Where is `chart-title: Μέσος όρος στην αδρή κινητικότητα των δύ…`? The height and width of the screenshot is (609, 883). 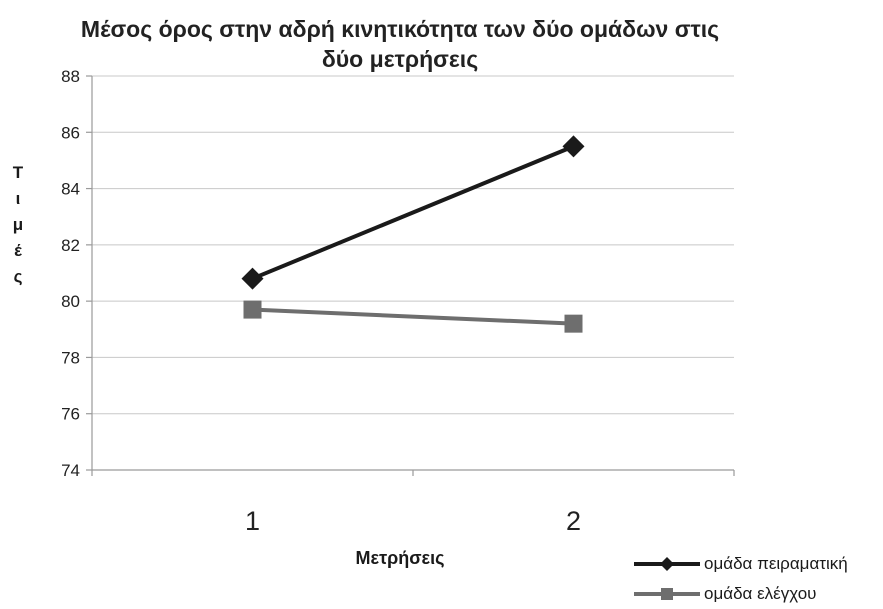 chart-title: Μέσος όρος στην αδρή κινητικότητα των δύ… is located at coordinates (400, 44).